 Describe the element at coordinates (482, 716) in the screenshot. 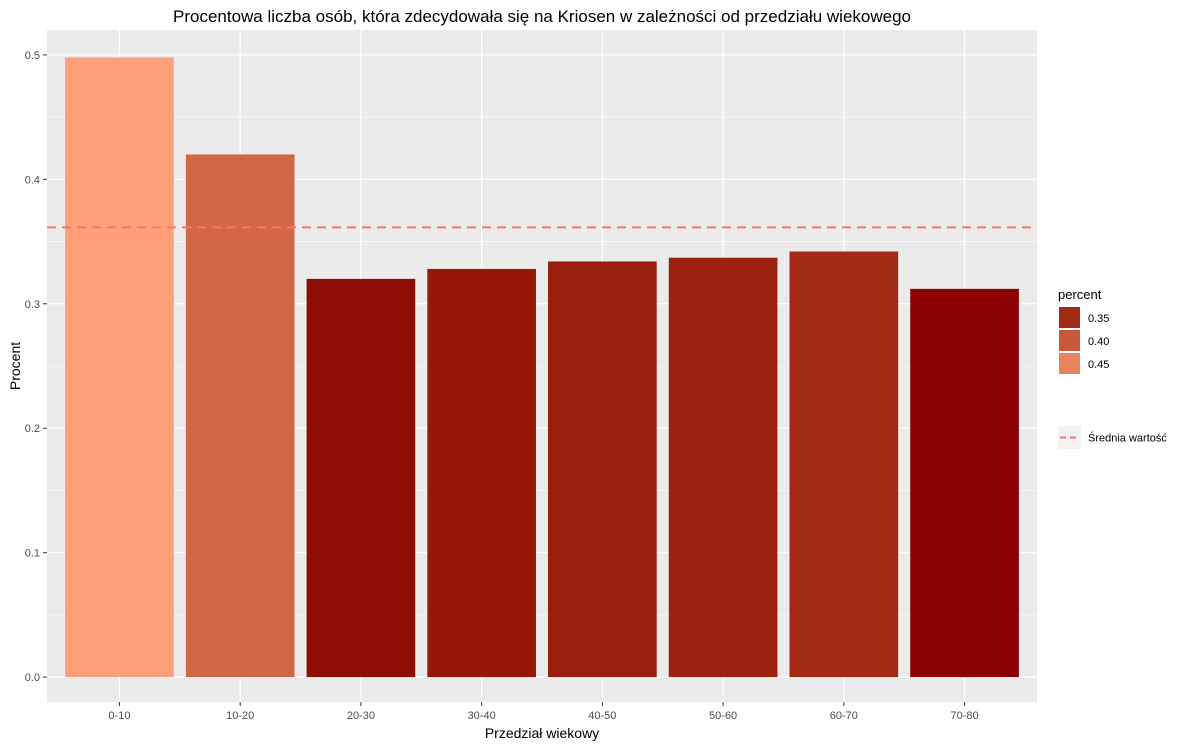

I see `x-tick-label: 30-40` at that location.